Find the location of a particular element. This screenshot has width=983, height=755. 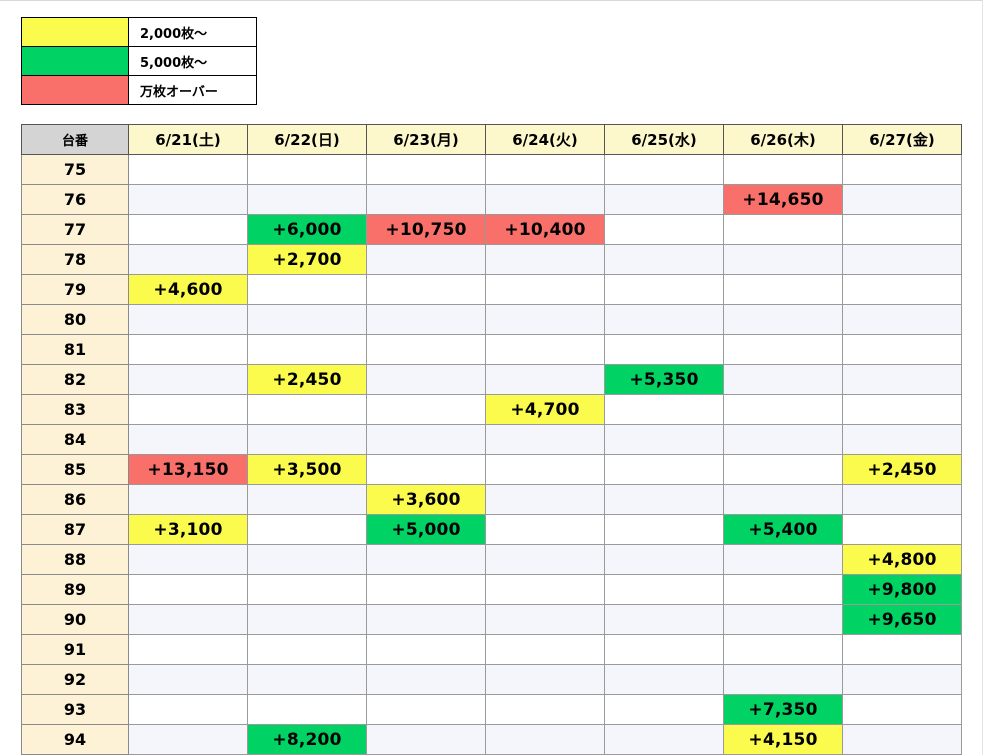

date-header: 6/22(日) is located at coordinates (307, 139).